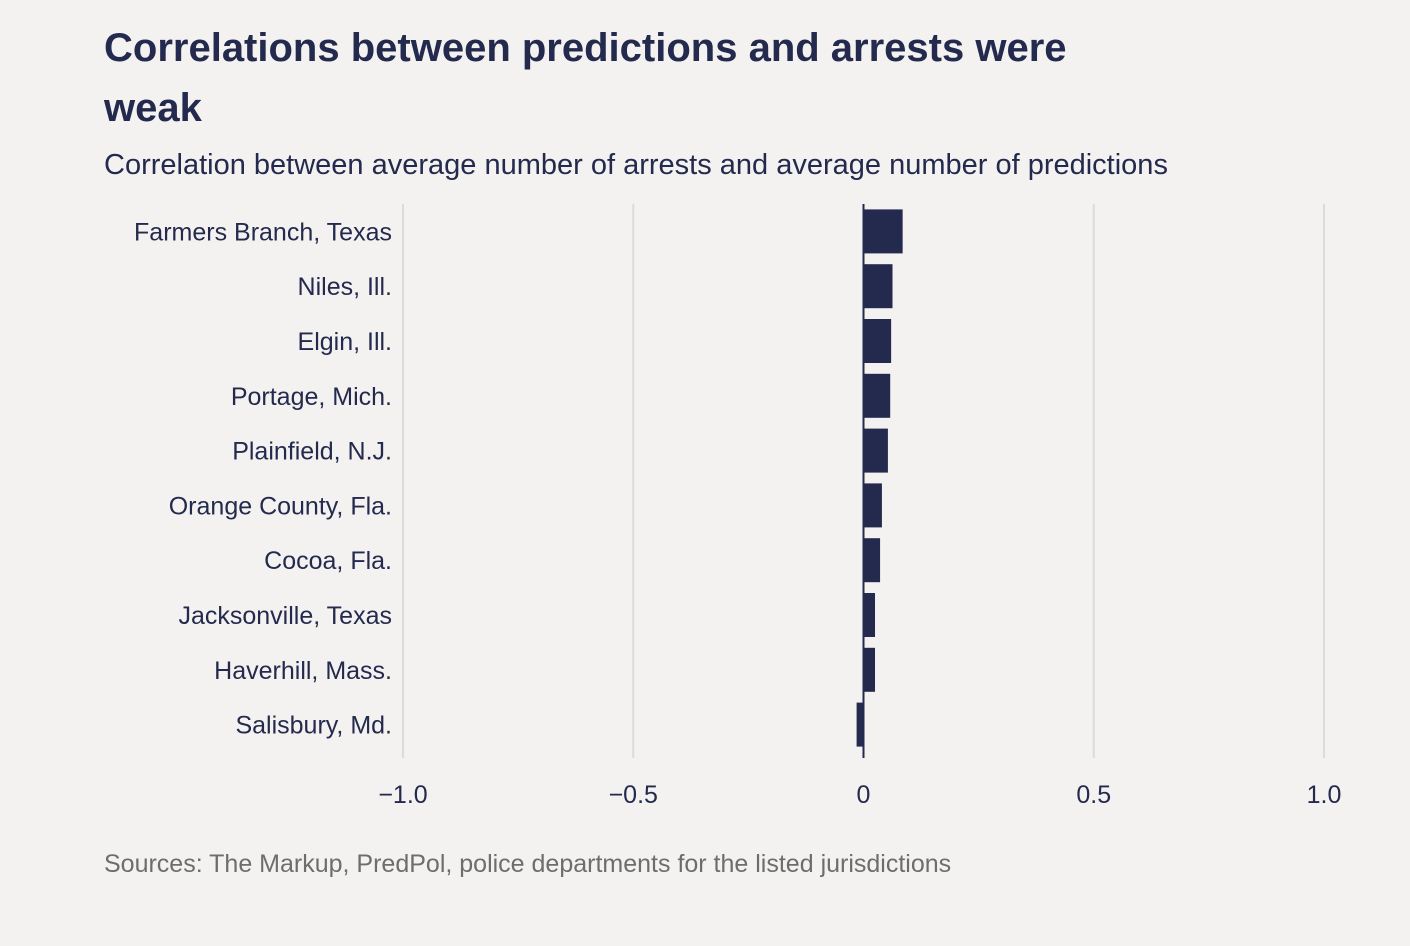 This screenshot has height=946, width=1410. What do you see at coordinates (345, 287) in the screenshot?
I see `category-label: Niles, Ill.` at bounding box center [345, 287].